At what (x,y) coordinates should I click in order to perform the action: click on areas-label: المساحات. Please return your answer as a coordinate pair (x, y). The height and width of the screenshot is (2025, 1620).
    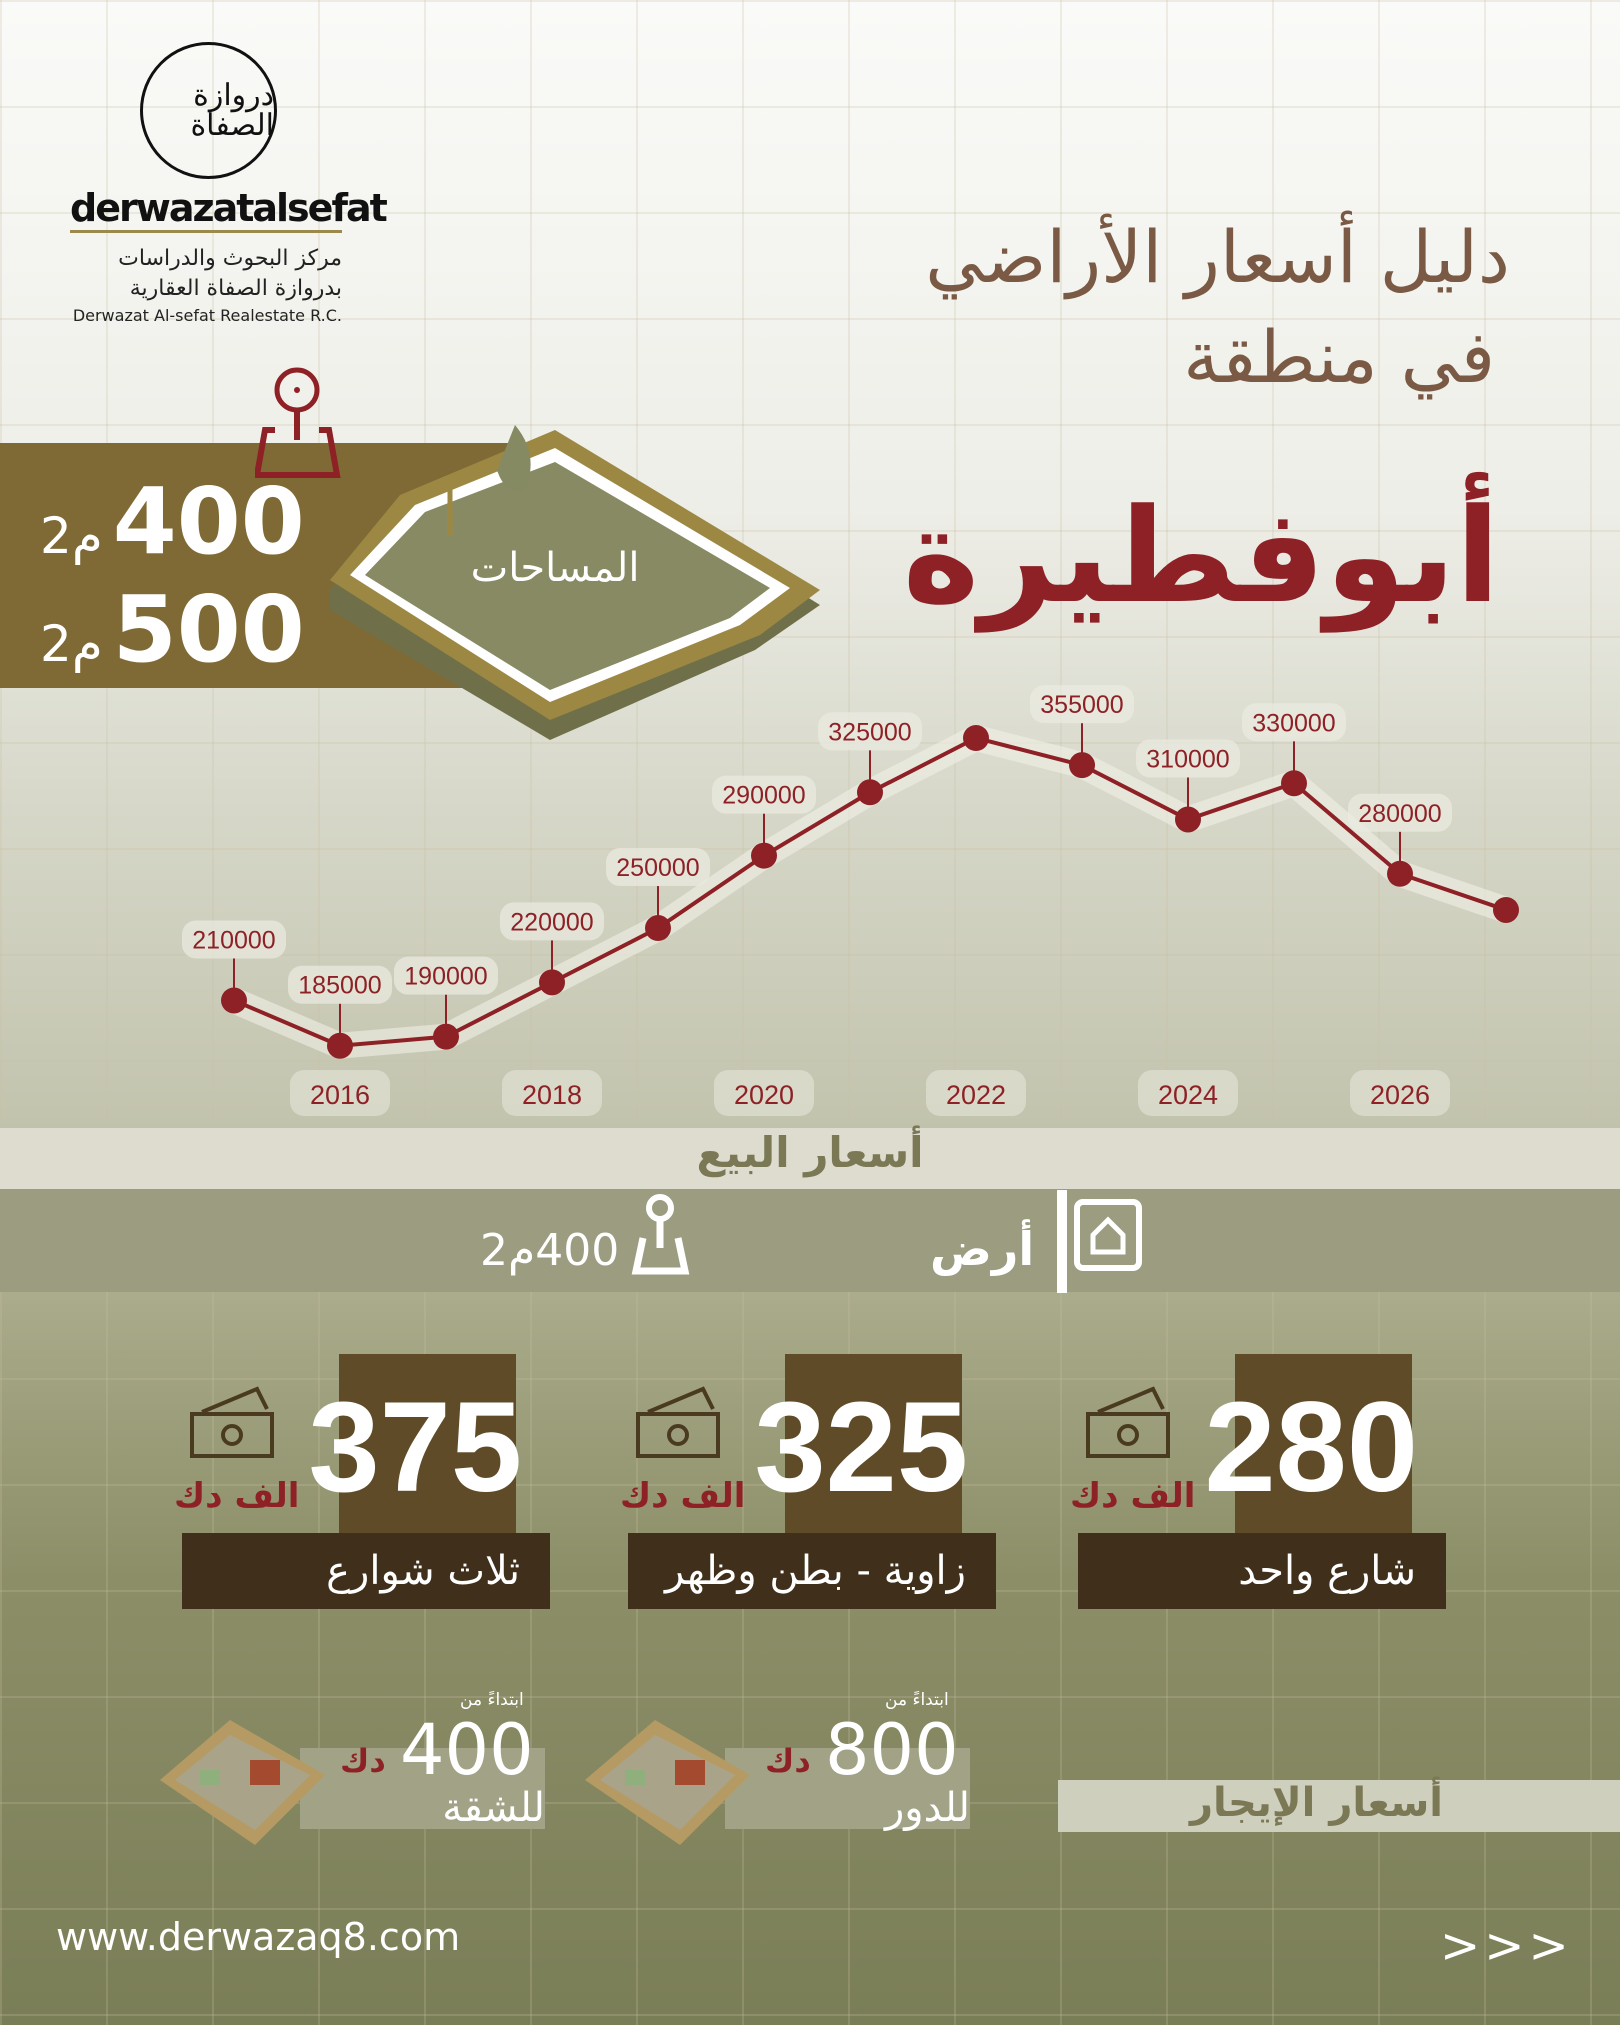
    Looking at the image, I should click on (555, 568).